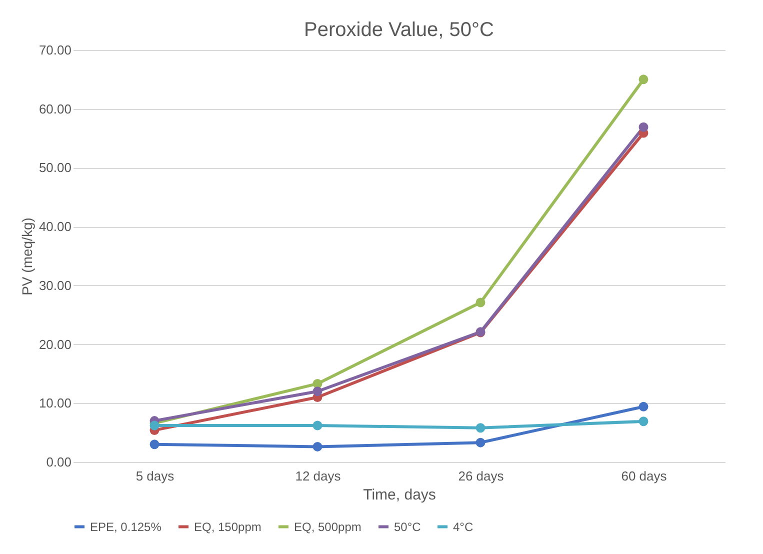 The height and width of the screenshot is (554, 763). Describe the element at coordinates (481, 476) in the screenshot. I see `x-tick-label: 26 days` at that location.